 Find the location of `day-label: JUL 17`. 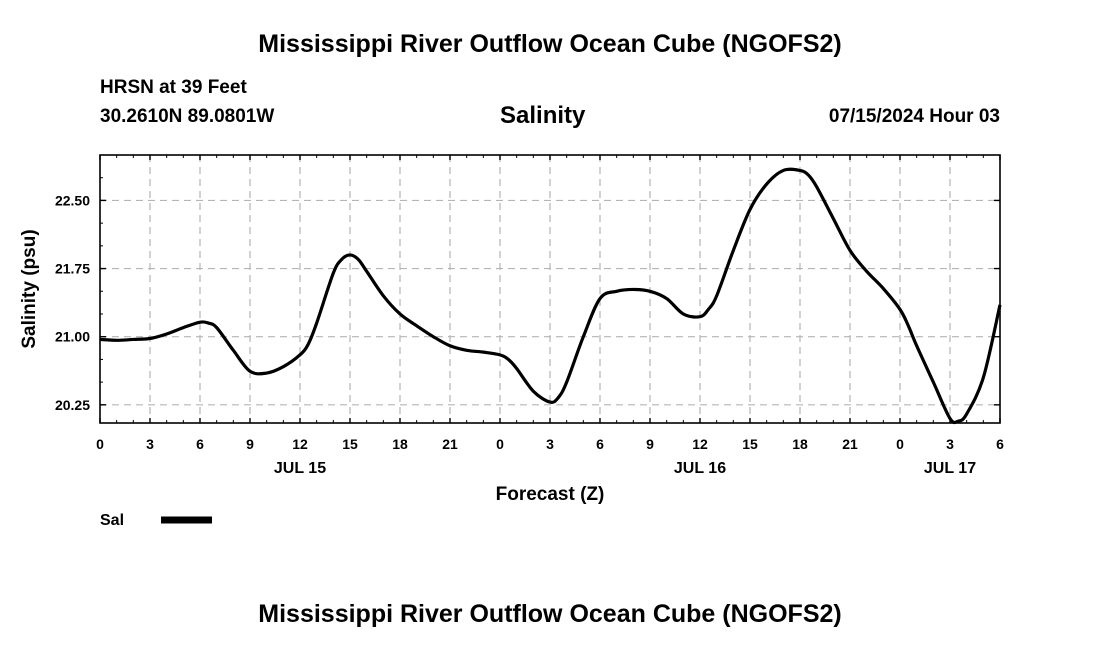

day-label: JUL 17 is located at coordinates (950, 468).